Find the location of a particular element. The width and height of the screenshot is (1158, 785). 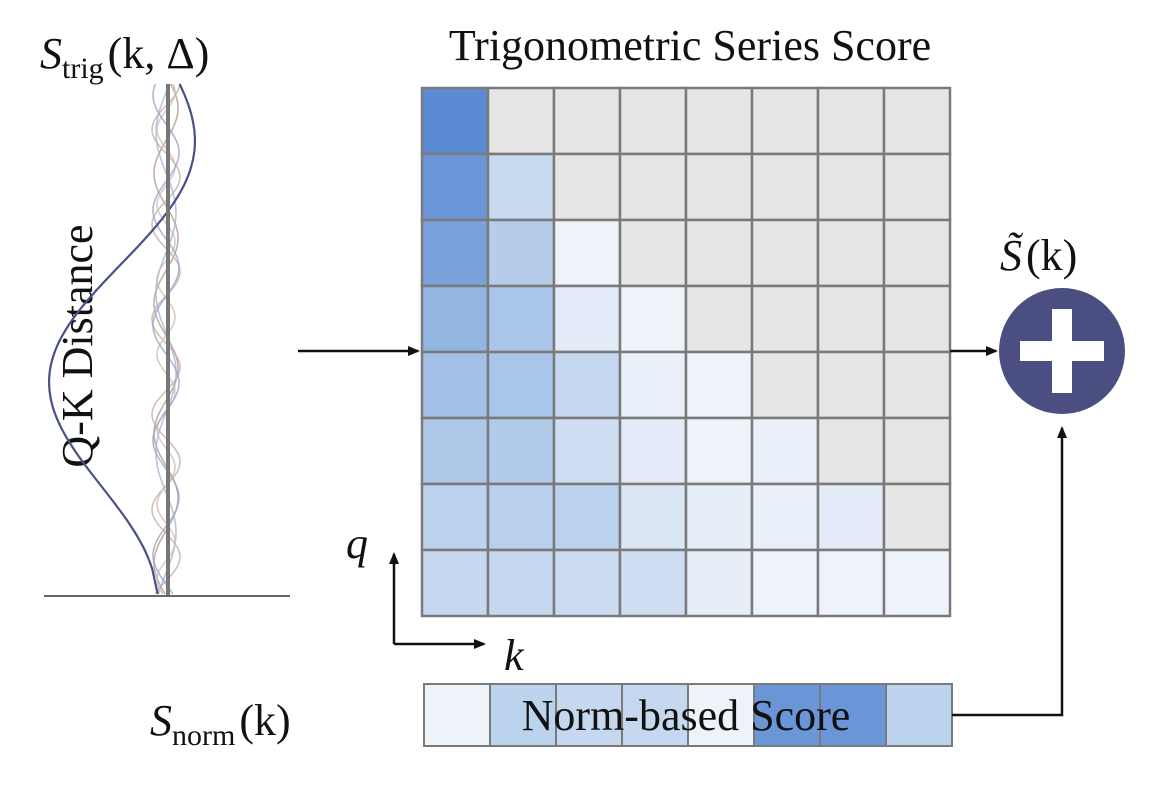

norm-bar-text: Norm-based Score is located at coordinates (686, 715).